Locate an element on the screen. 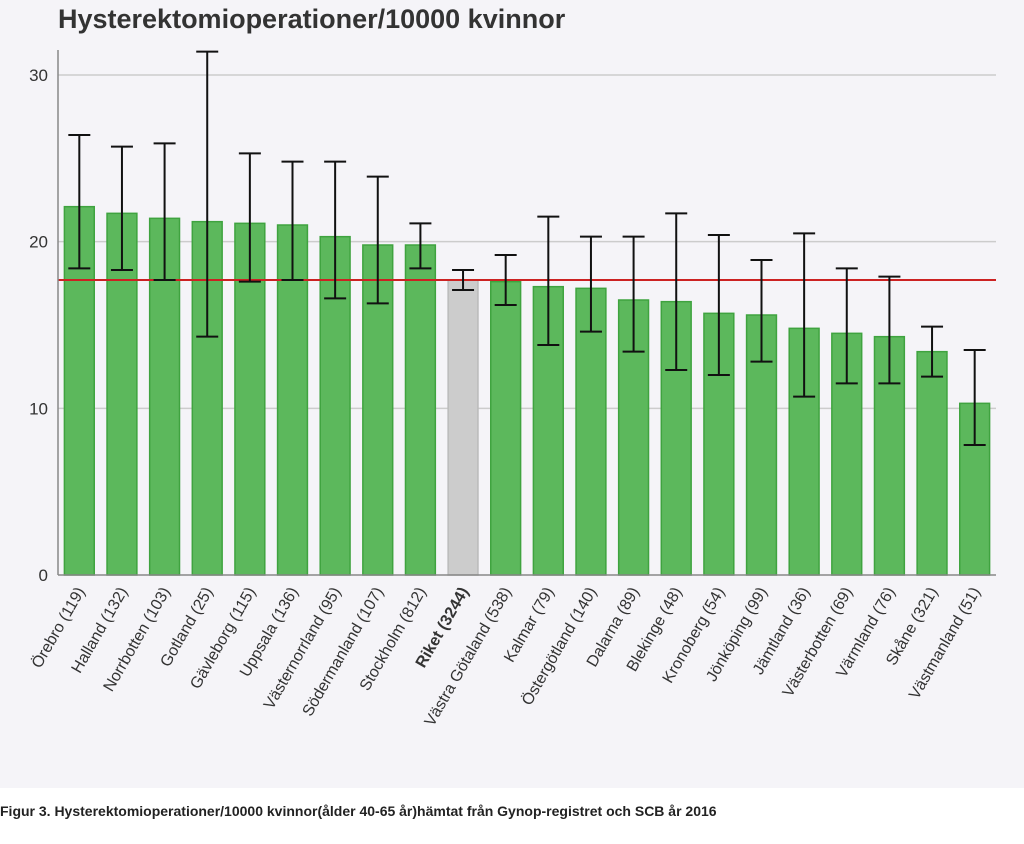  chart-title: Hysterektomioperationer/10000 kvinnor is located at coordinates (312, 19).